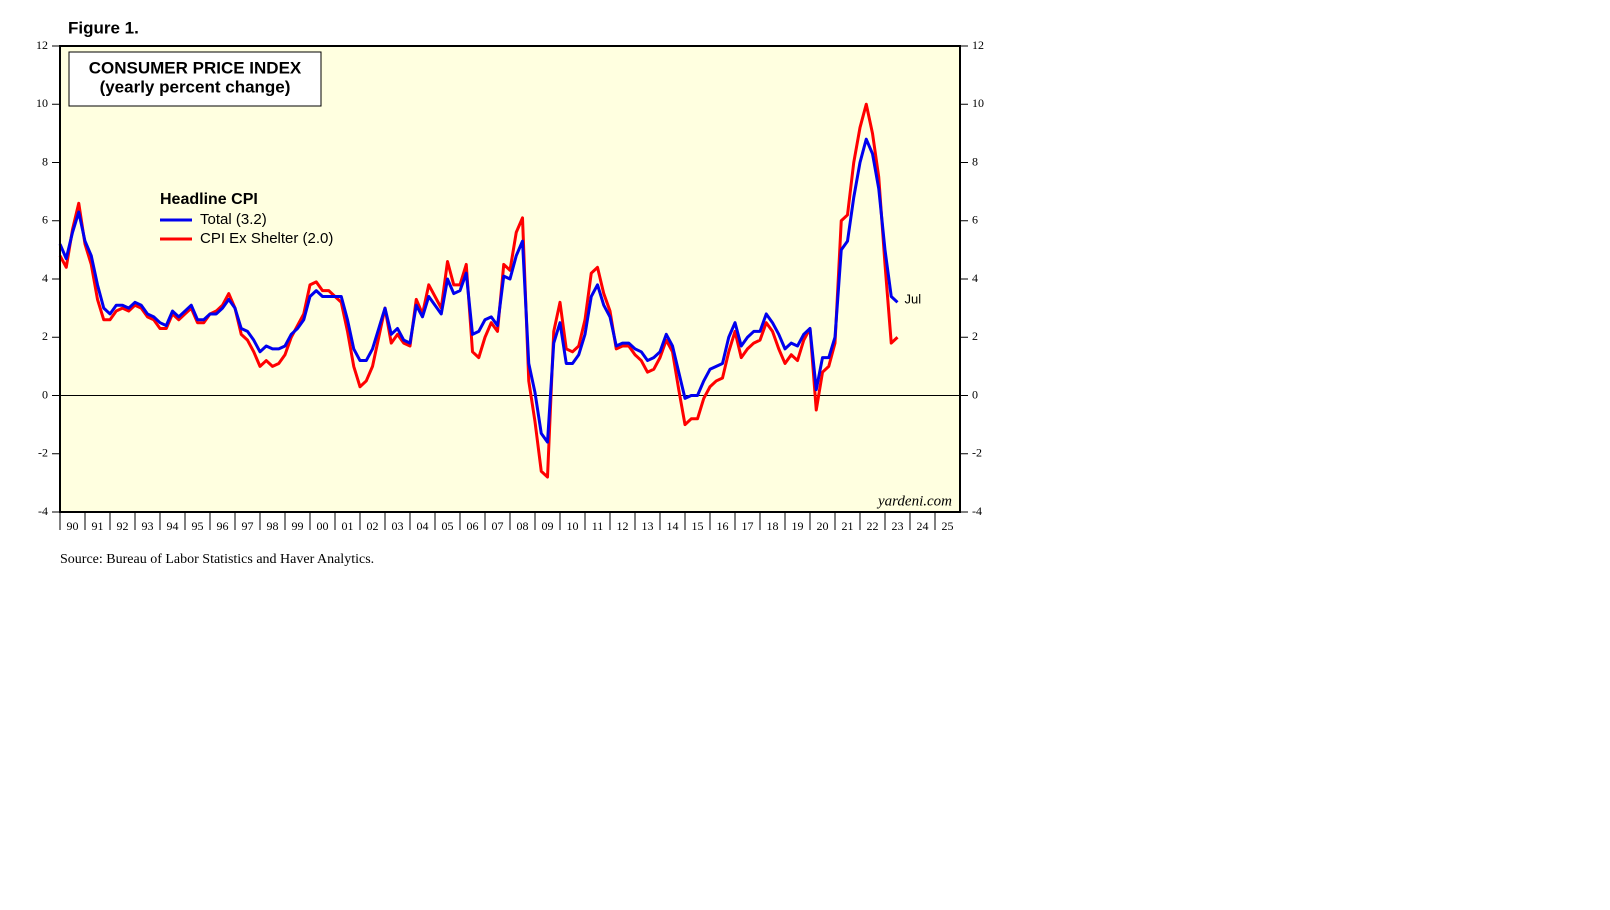 This screenshot has height=910, width=1610. I want to click on y2-tick-label: -2, so click(977, 453).